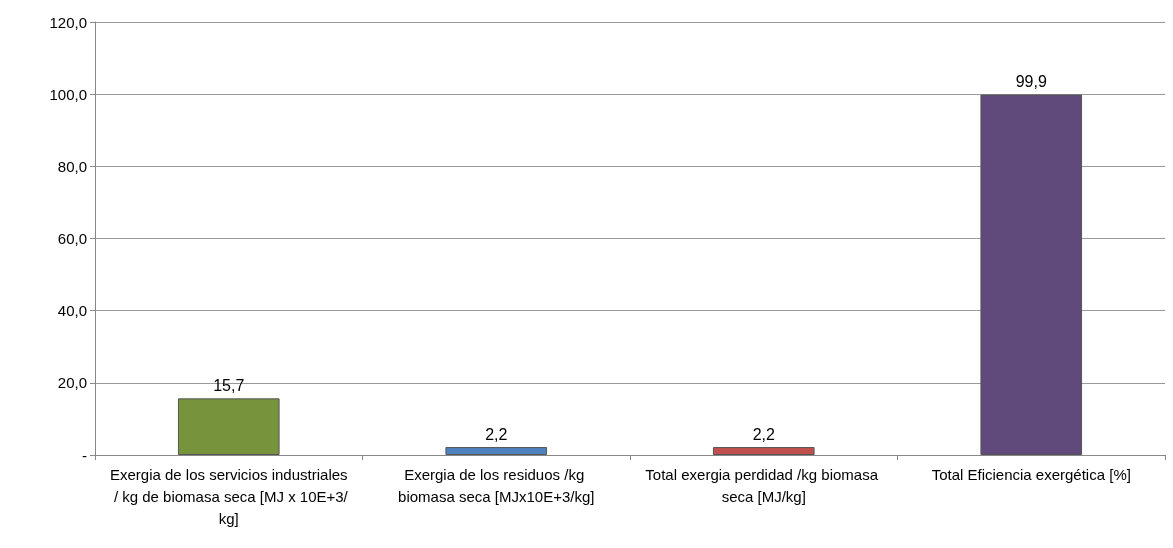 Image resolution: width=1173 pixels, height=548 pixels. What do you see at coordinates (68, 22) in the screenshot?
I see `y-tick-label: 120,0` at bounding box center [68, 22].